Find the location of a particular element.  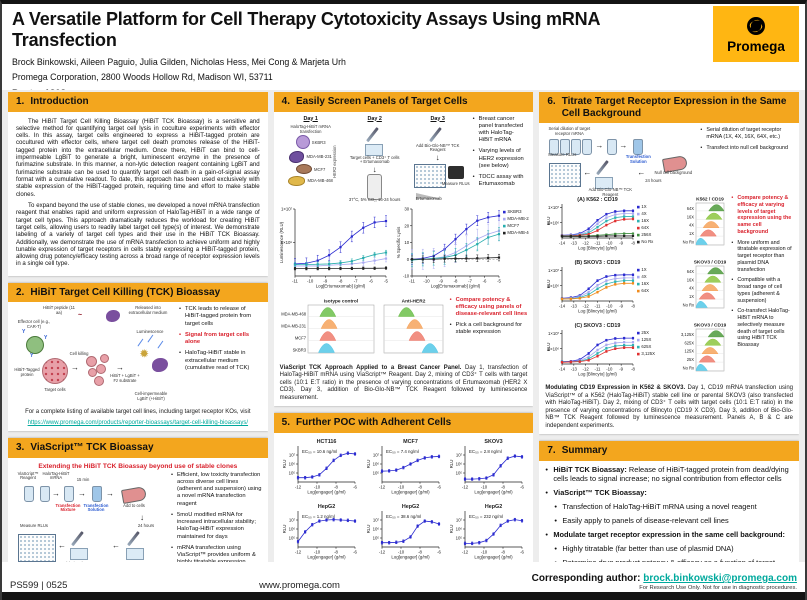

svg-text: 5×10⁶ is located at coordinates (554, 222).